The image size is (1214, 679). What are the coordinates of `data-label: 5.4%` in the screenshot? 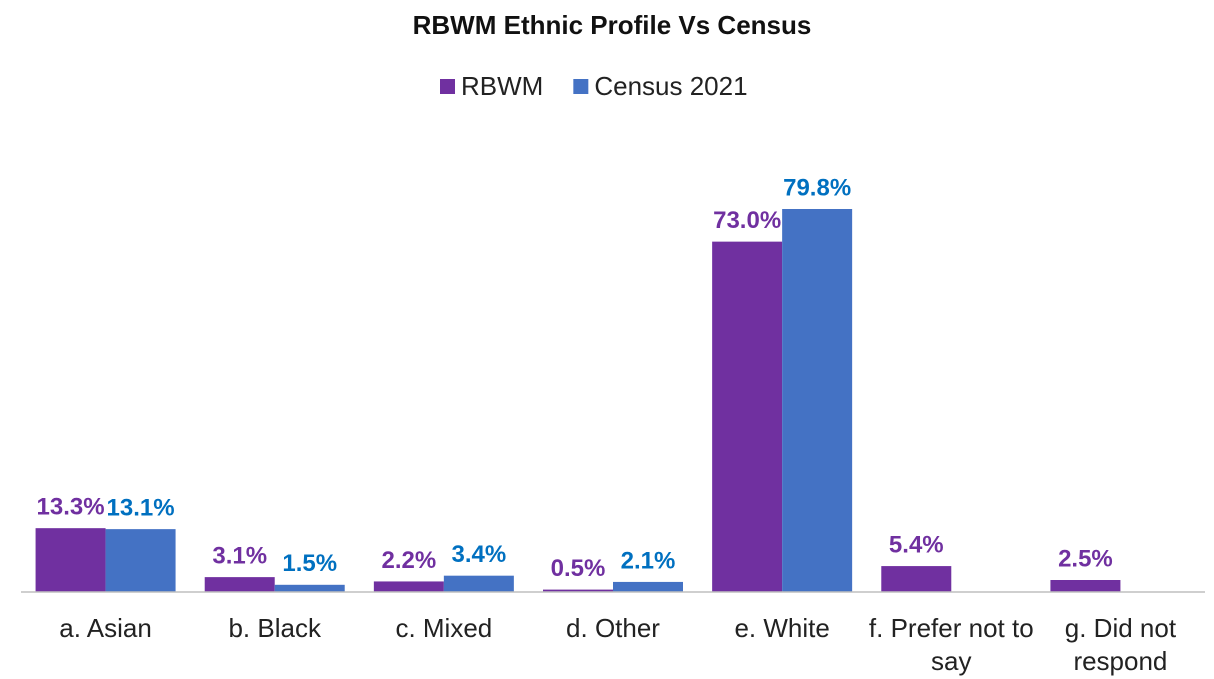 It's located at (916, 544).